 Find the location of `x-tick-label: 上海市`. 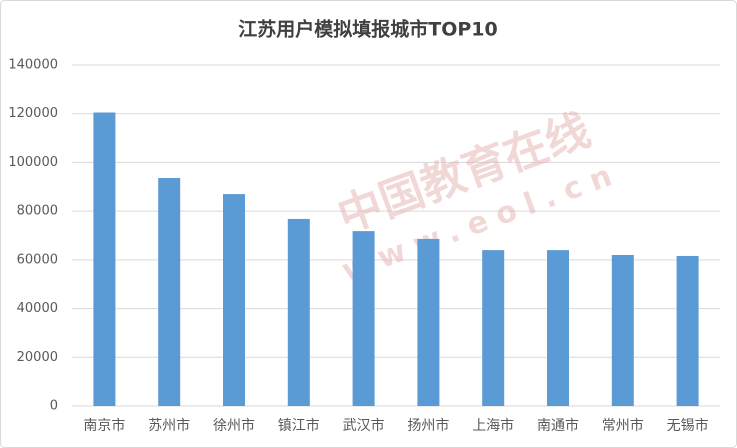

x-tick-label: 上海市 is located at coordinates (493, 425).